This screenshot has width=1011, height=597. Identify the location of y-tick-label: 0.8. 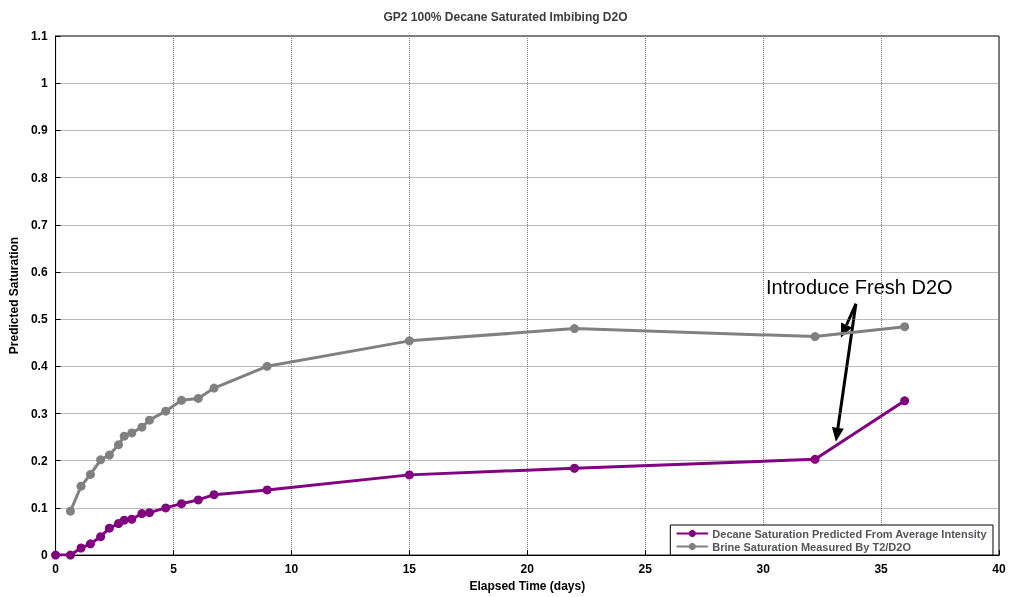
(39, 177).